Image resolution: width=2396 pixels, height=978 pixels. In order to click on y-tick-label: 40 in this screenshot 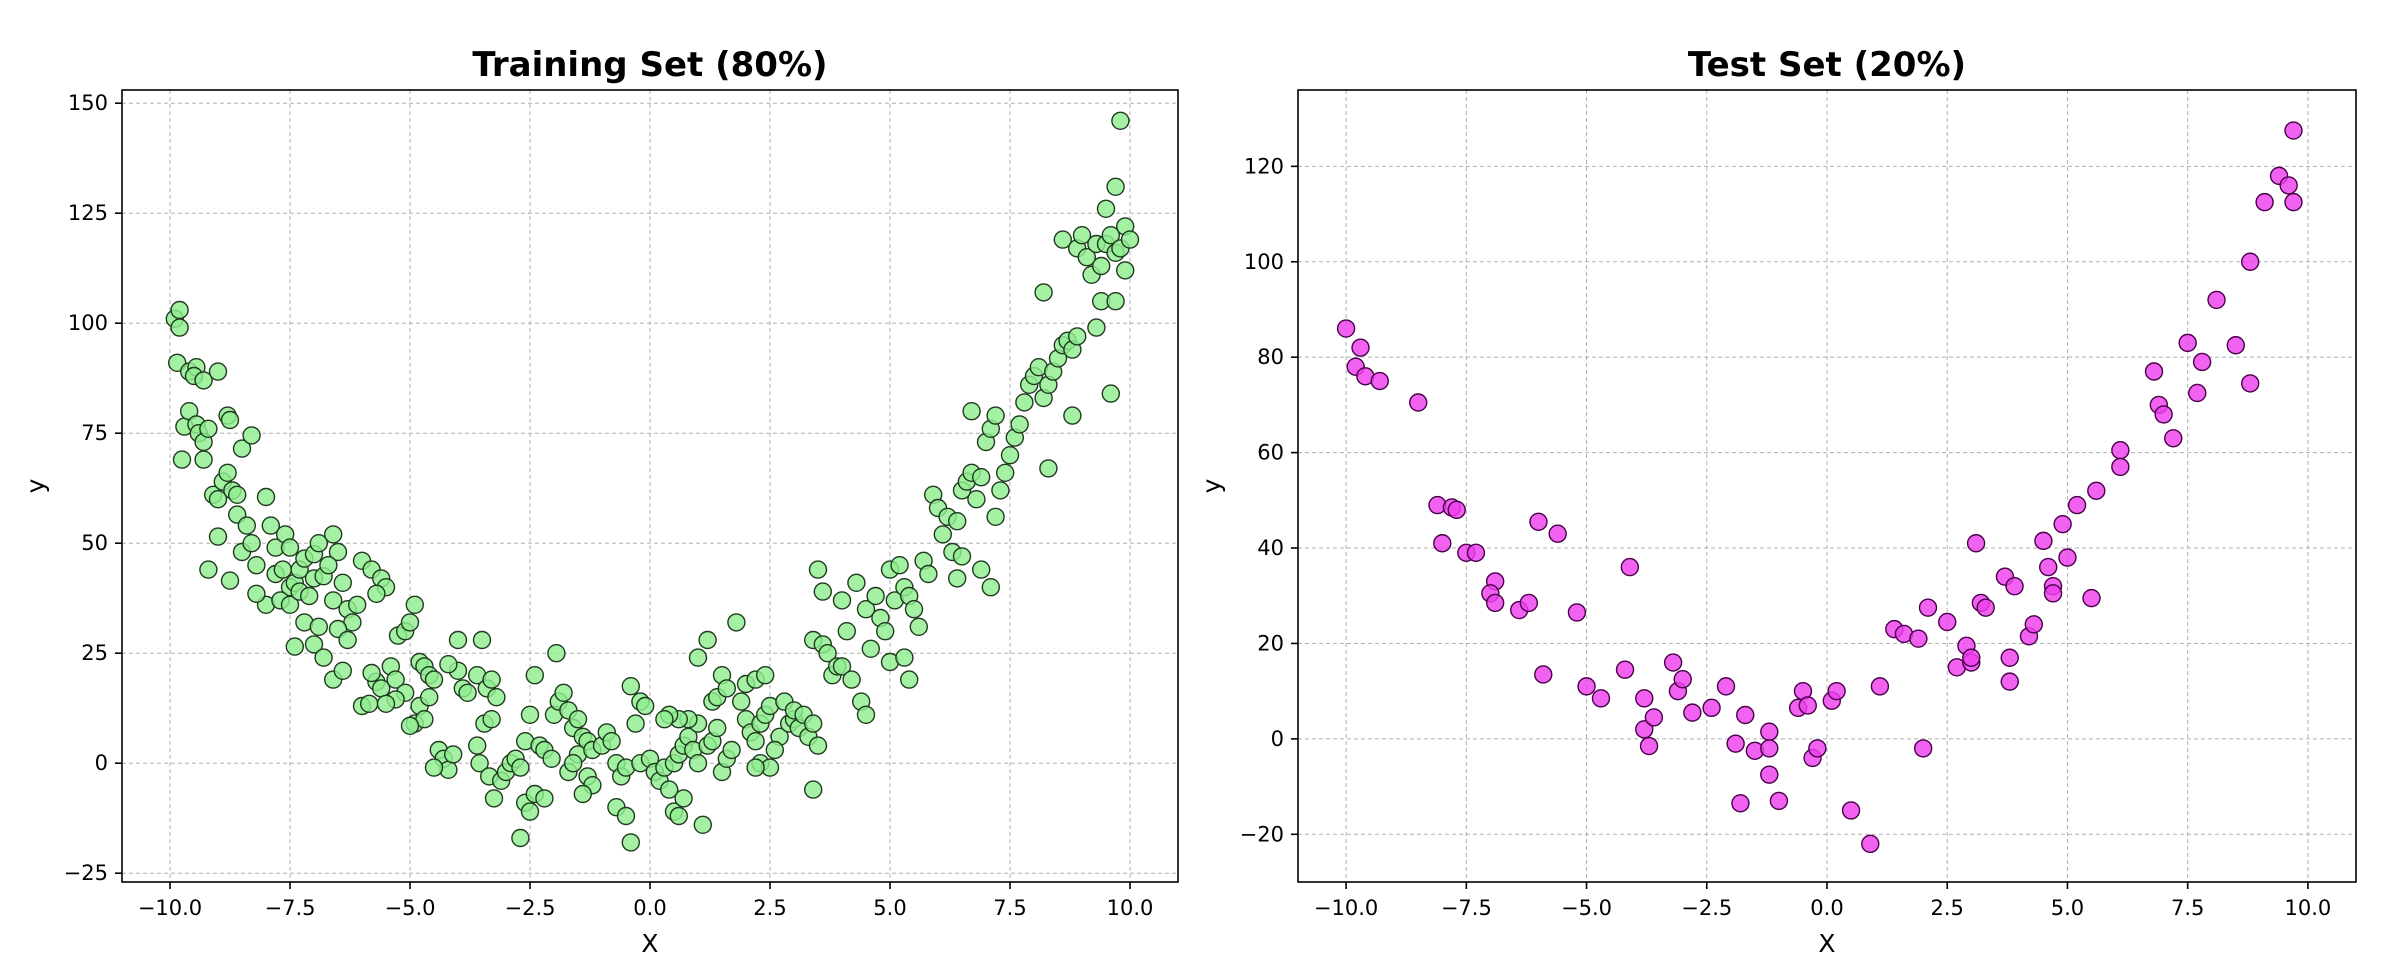, I will do `click(1270, 548)`.